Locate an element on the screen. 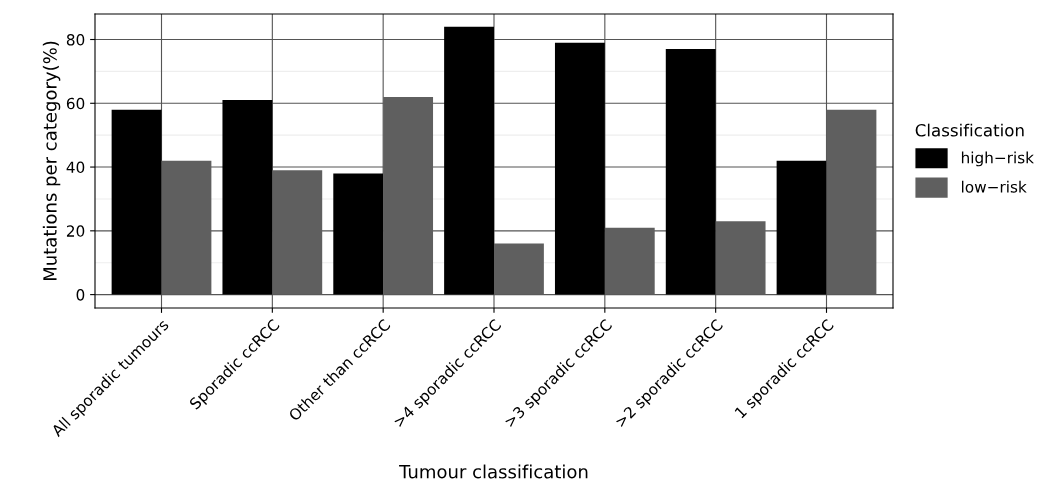 This screenshot has width=1040, height=494. x-axis-title: Tumour classification is located at coordinates (493, 471).